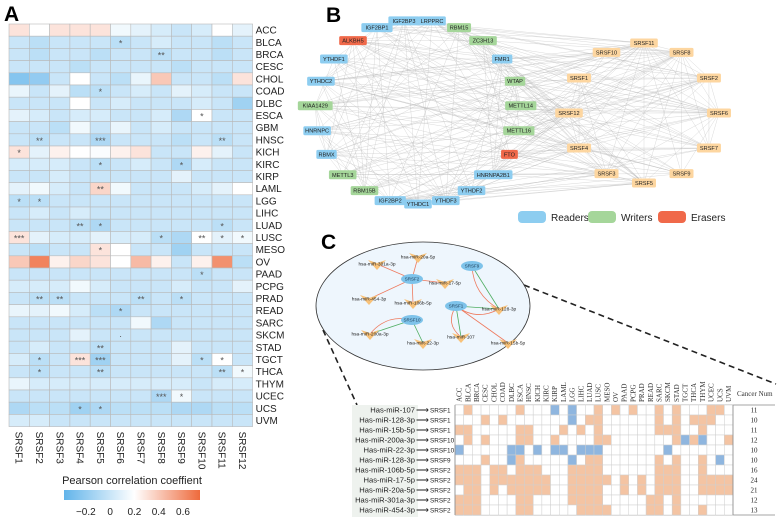  I want to click on row-label: SARC, so click(270, 323).